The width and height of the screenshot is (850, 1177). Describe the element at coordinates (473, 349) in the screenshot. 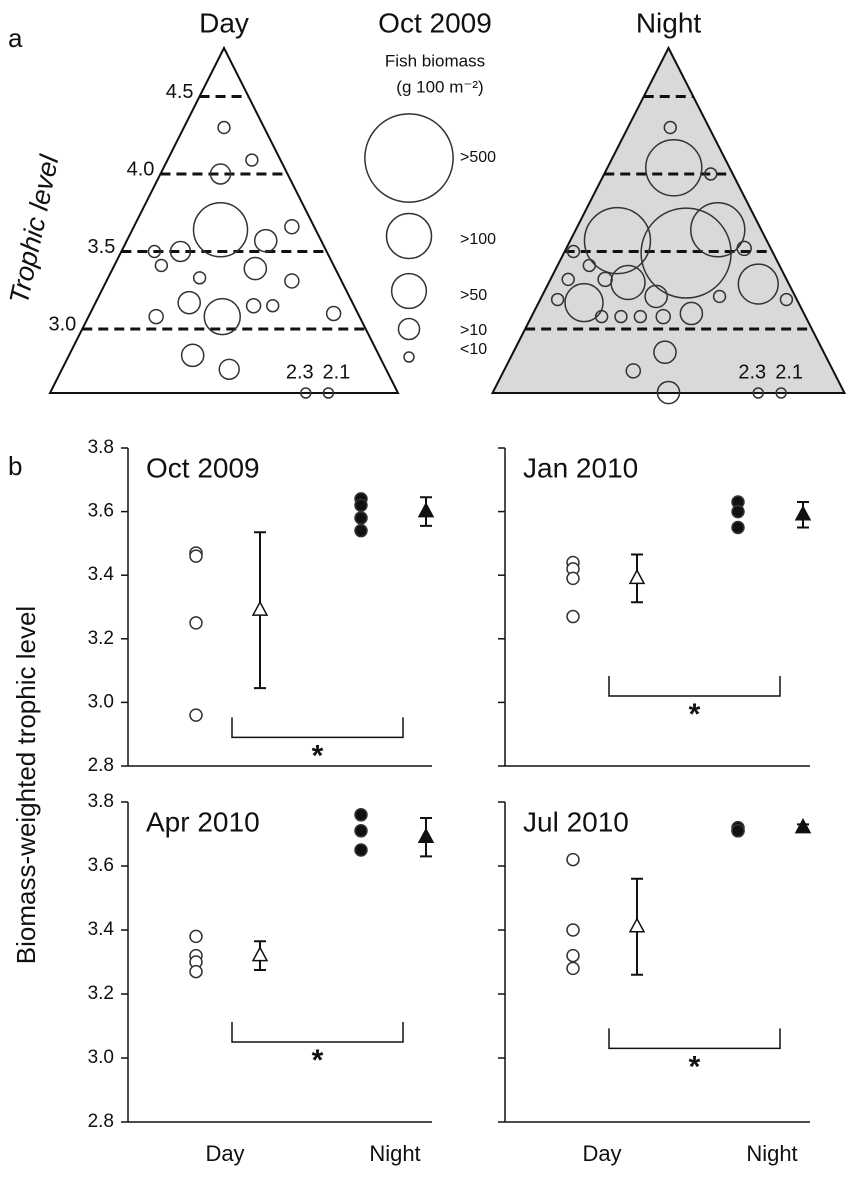

I see `legend-label: <10` at that location.